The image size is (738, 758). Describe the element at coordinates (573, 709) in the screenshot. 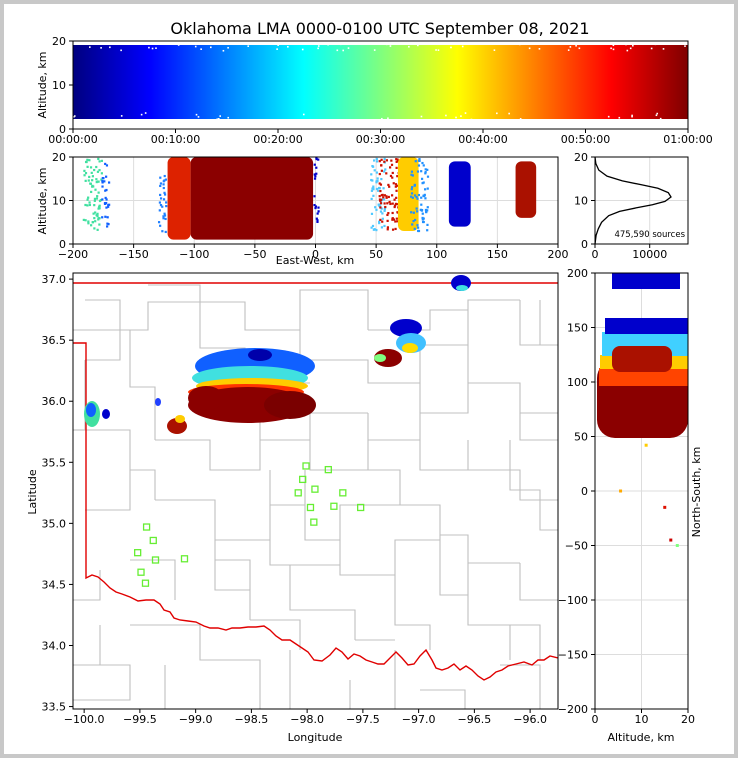

I see `ns-y-tick-label: −200` at that location.